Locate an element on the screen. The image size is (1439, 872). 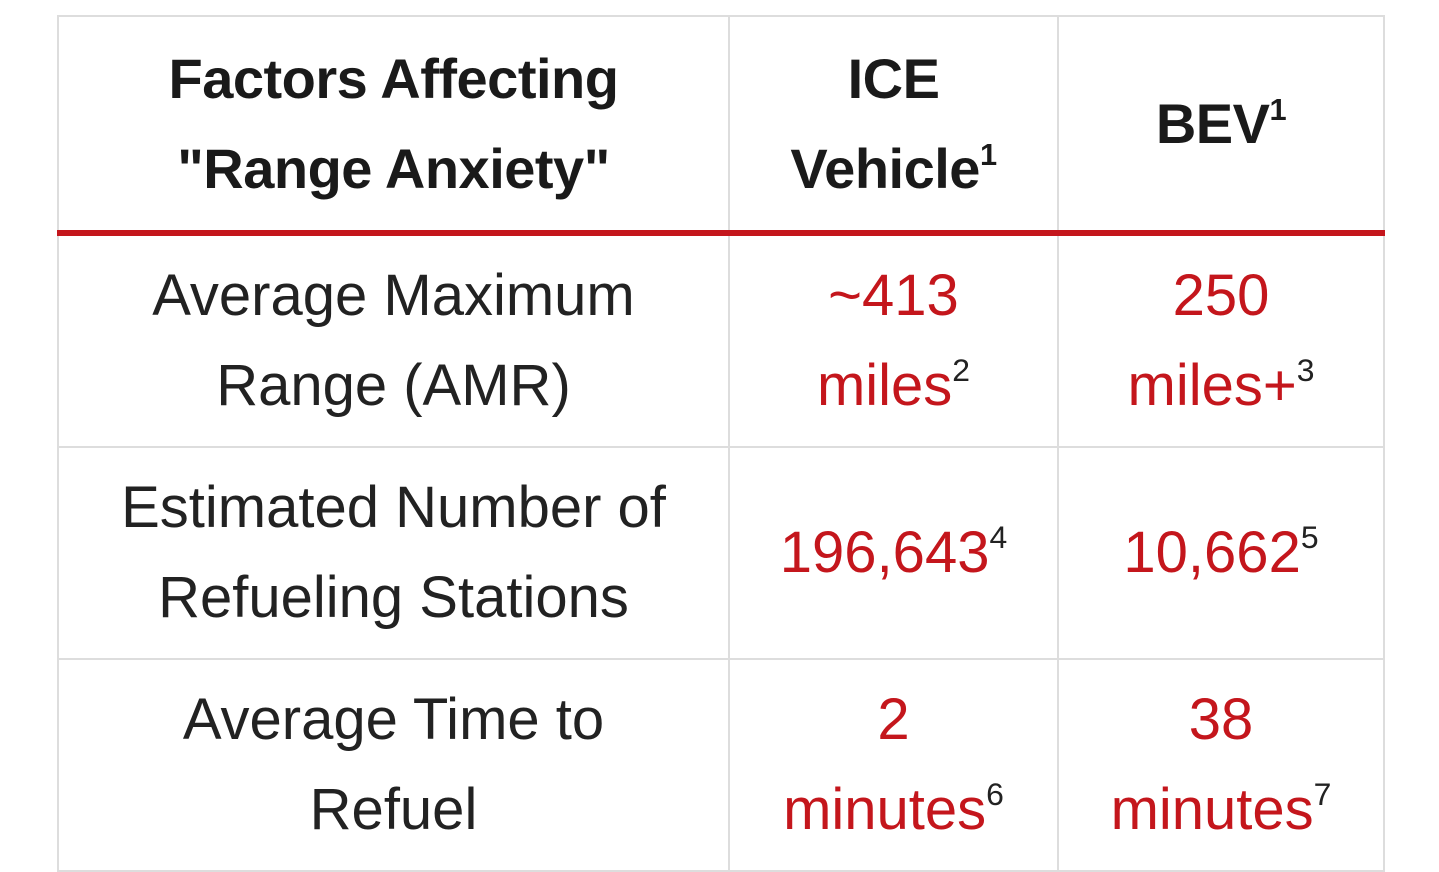
header-cell: ICE Vehicle1 is located at coordinates (893, 125).